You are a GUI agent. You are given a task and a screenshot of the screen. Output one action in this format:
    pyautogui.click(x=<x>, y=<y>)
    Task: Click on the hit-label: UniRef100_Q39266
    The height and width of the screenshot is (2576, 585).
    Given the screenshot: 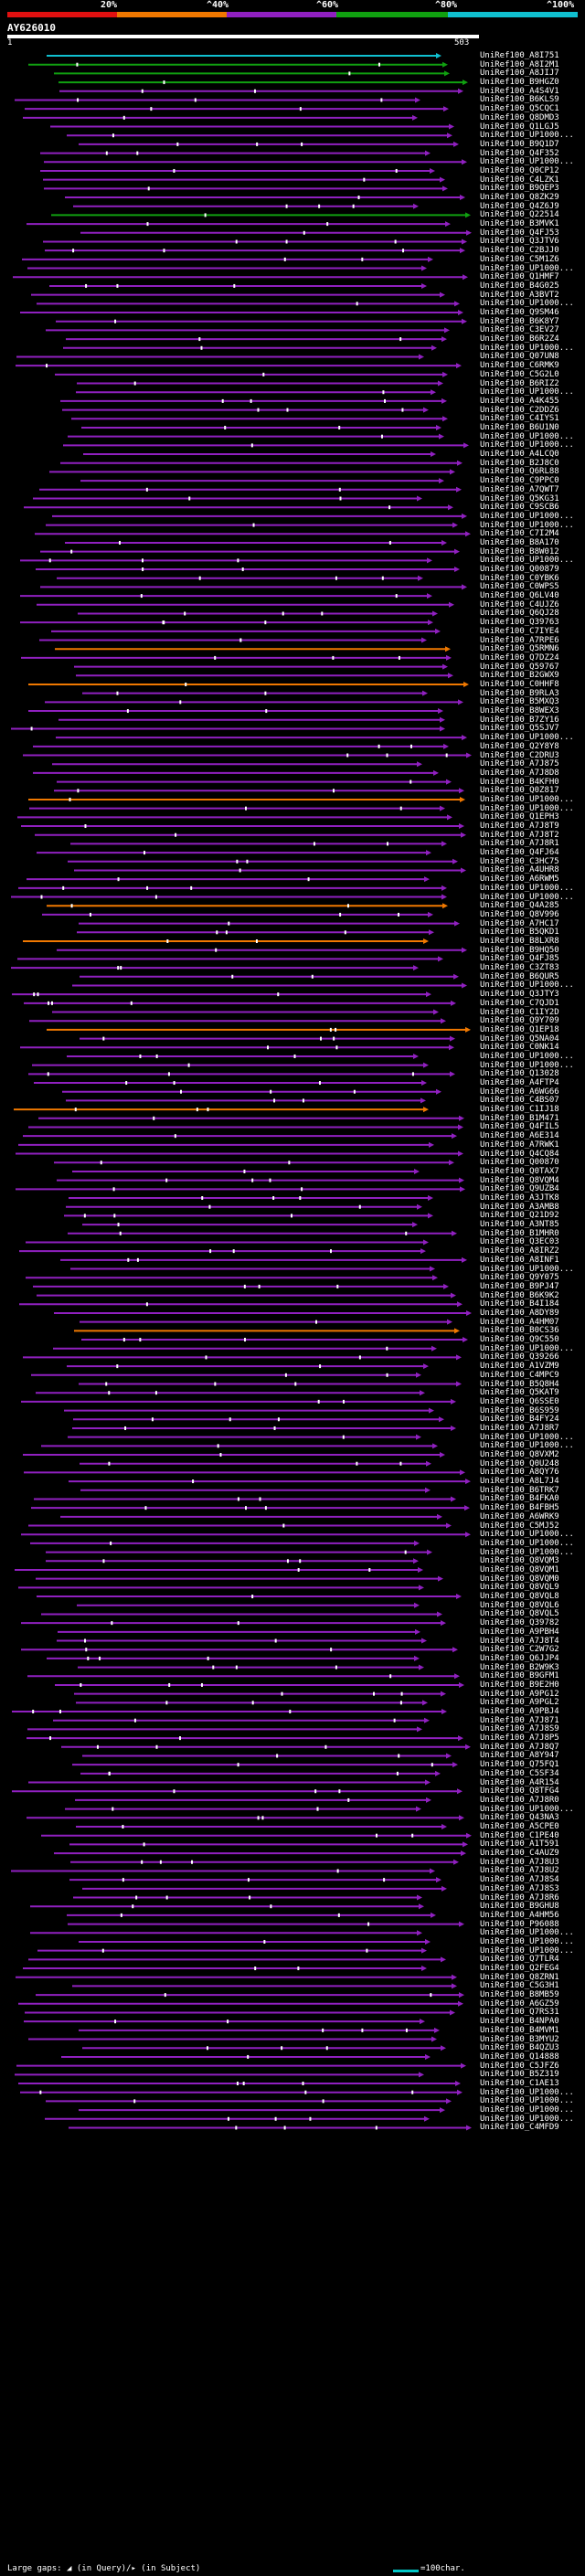 What is the action you would take?
    pyautogui.click(x=519, y=1357)
    